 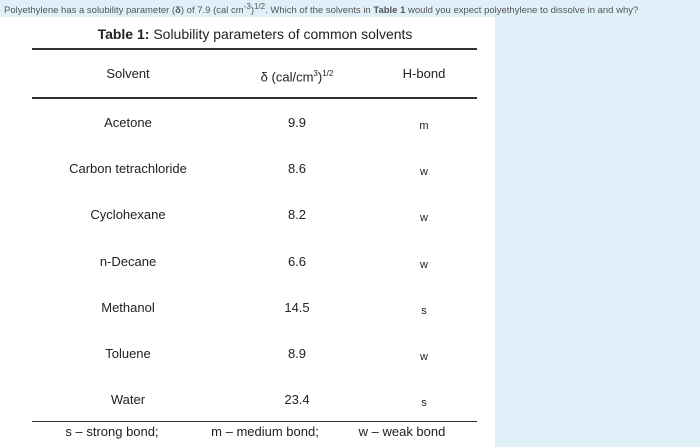 I want to click on table-cell: Acetone, so click(x=128, y=122).